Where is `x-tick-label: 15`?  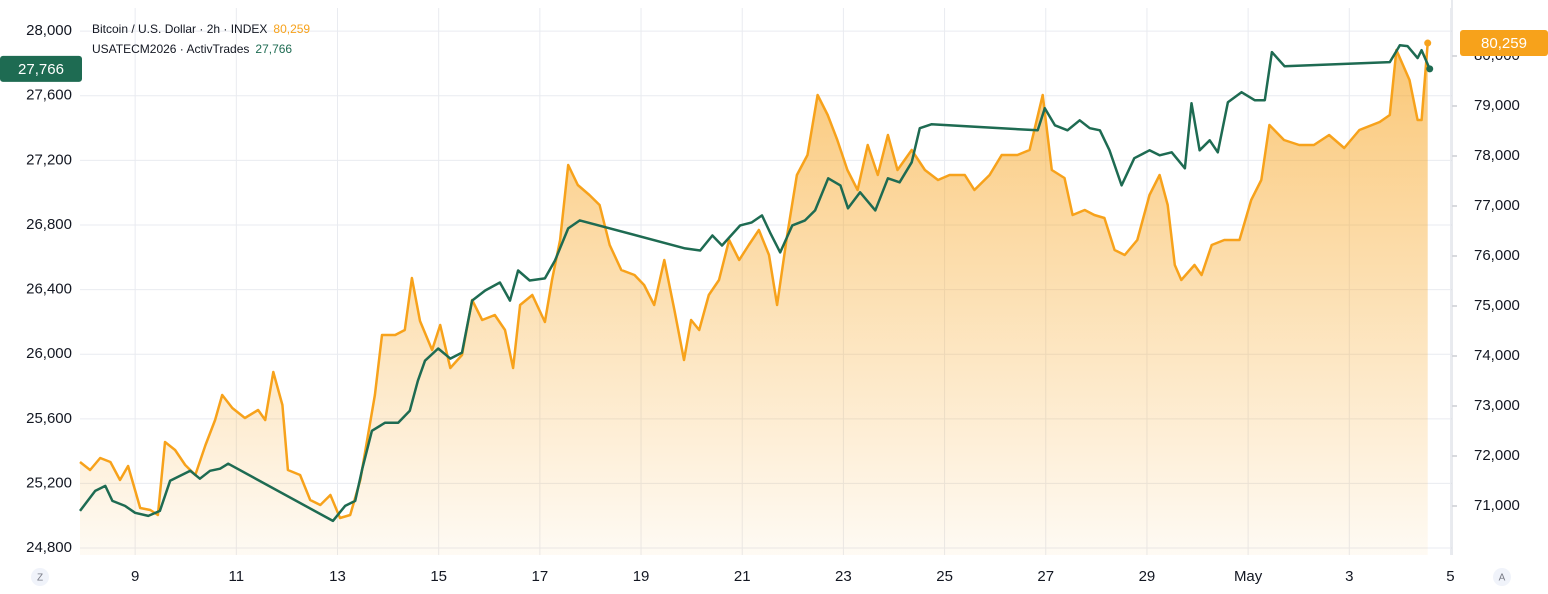
x-tick-label: 15 is located at coordinates (438, 576).